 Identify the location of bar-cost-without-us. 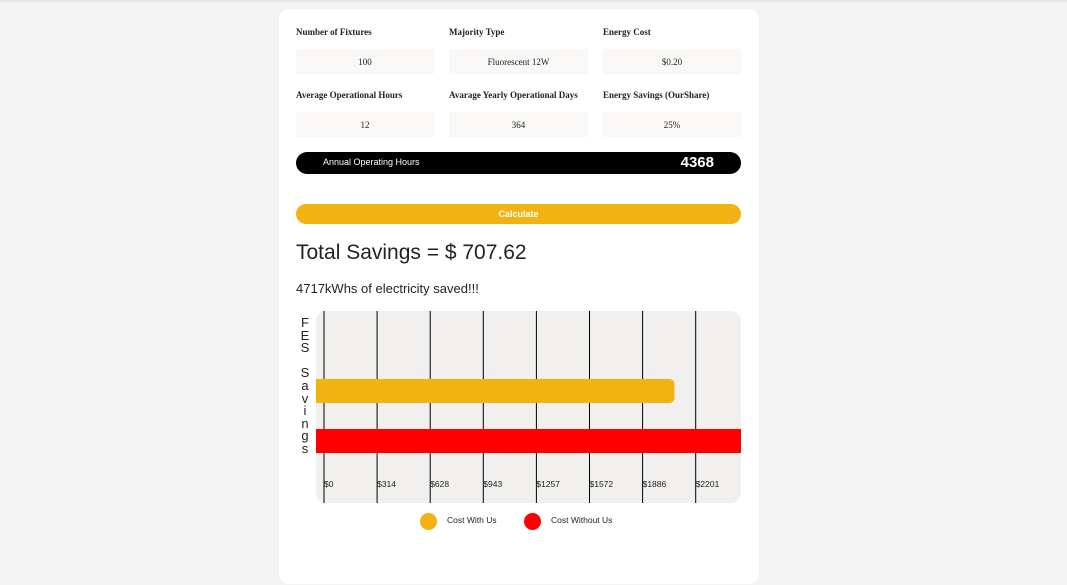
(551, 441).